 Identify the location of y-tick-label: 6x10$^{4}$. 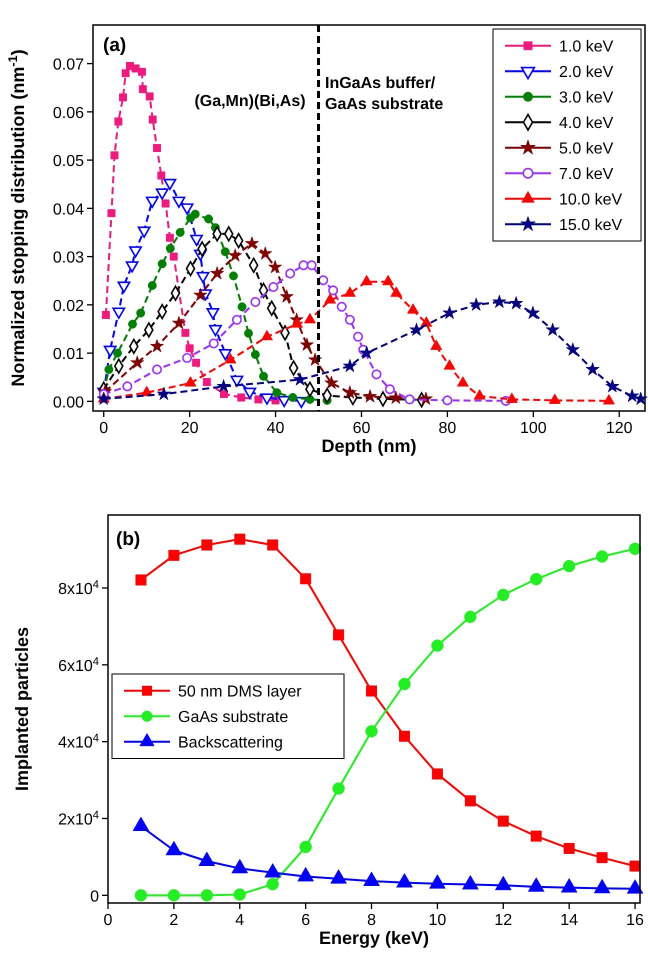
(78, 665).